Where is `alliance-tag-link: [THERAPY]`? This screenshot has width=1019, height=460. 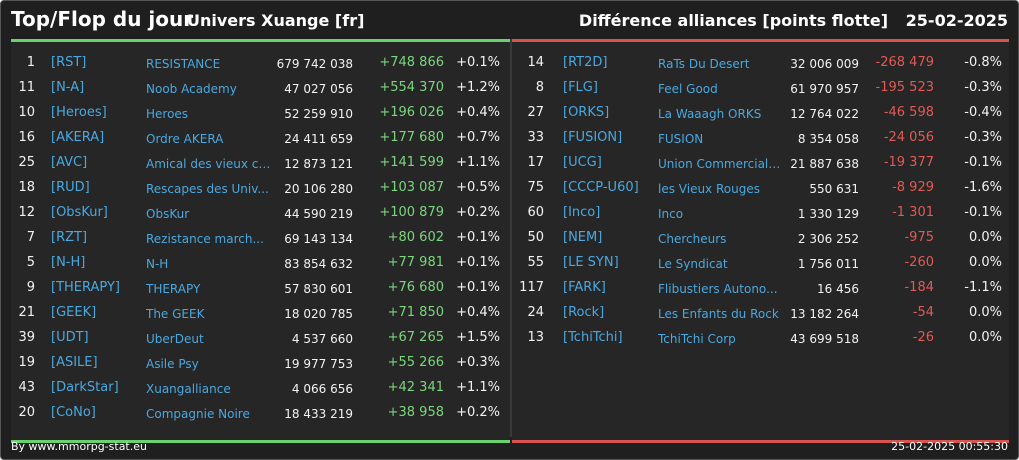
alliance-tag-link: [THERAPY] is located at coordinates (85, 287).